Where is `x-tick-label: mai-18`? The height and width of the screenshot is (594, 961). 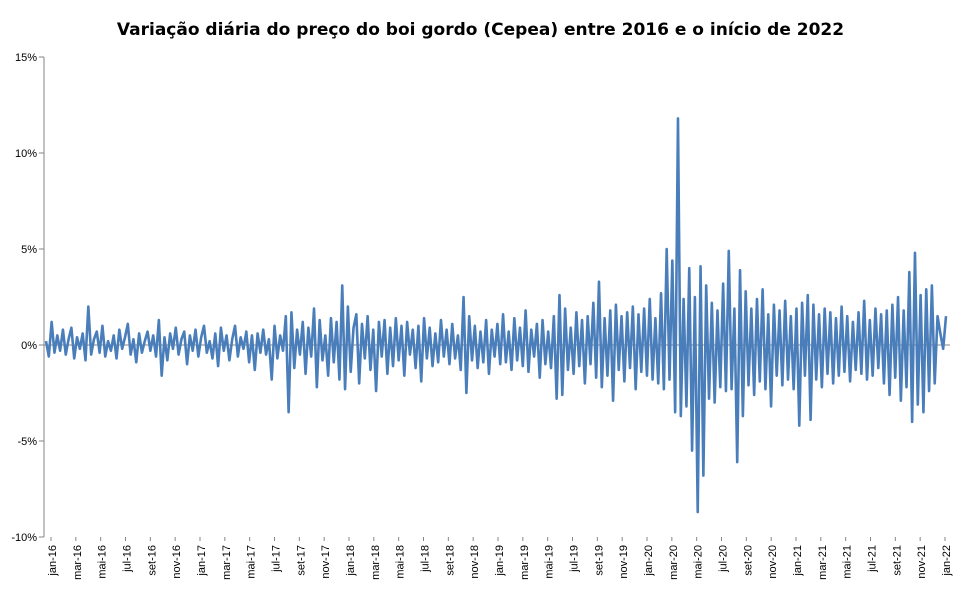 x-tick-label: mai-18 is located at coordinates (401, 562).